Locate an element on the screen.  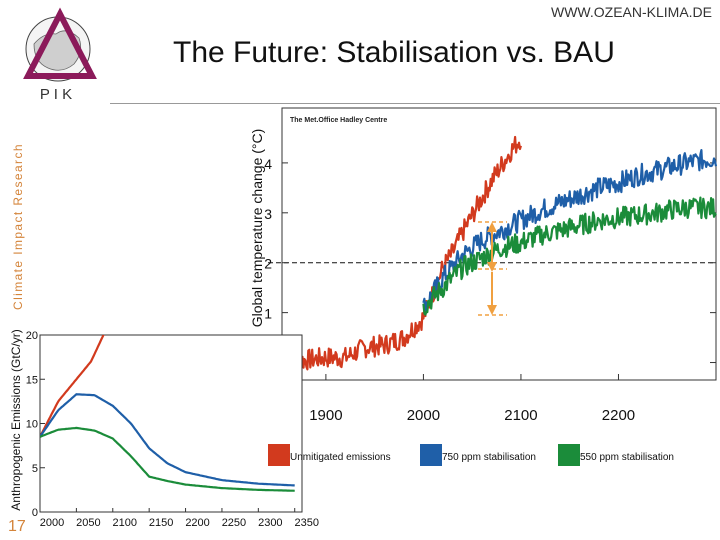
emissions-x-tick-label: 2250 is located at coordinates (234, 523).